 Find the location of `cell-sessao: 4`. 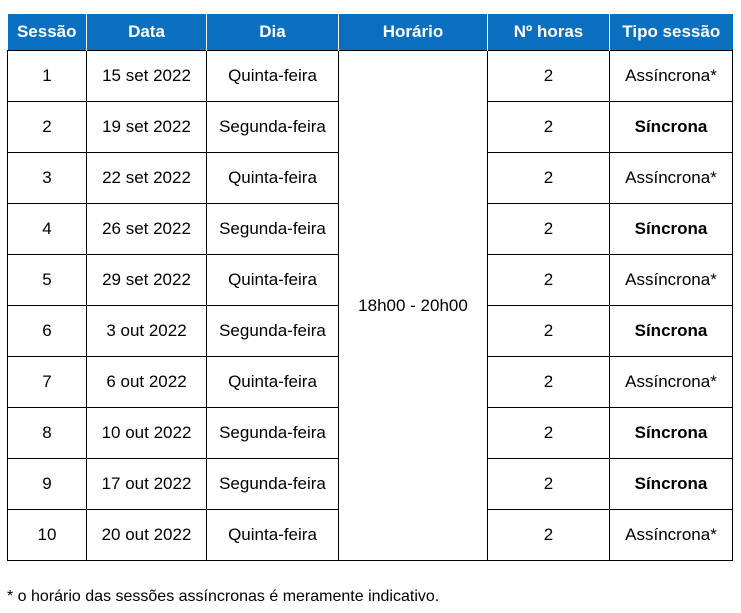

cell-sessao: 4 is located at coordinates (47, 229).